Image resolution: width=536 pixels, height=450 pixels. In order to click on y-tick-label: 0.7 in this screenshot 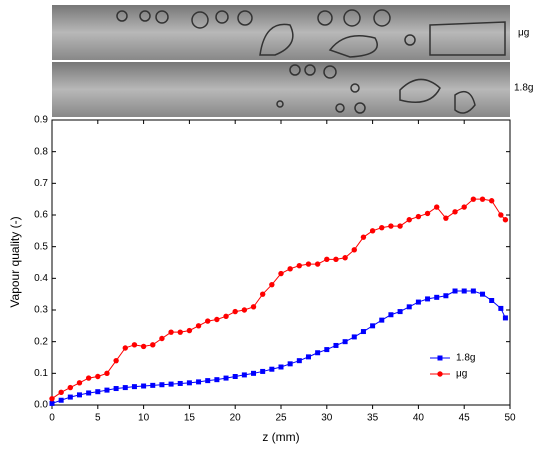, I will do `click(41, 183)`.